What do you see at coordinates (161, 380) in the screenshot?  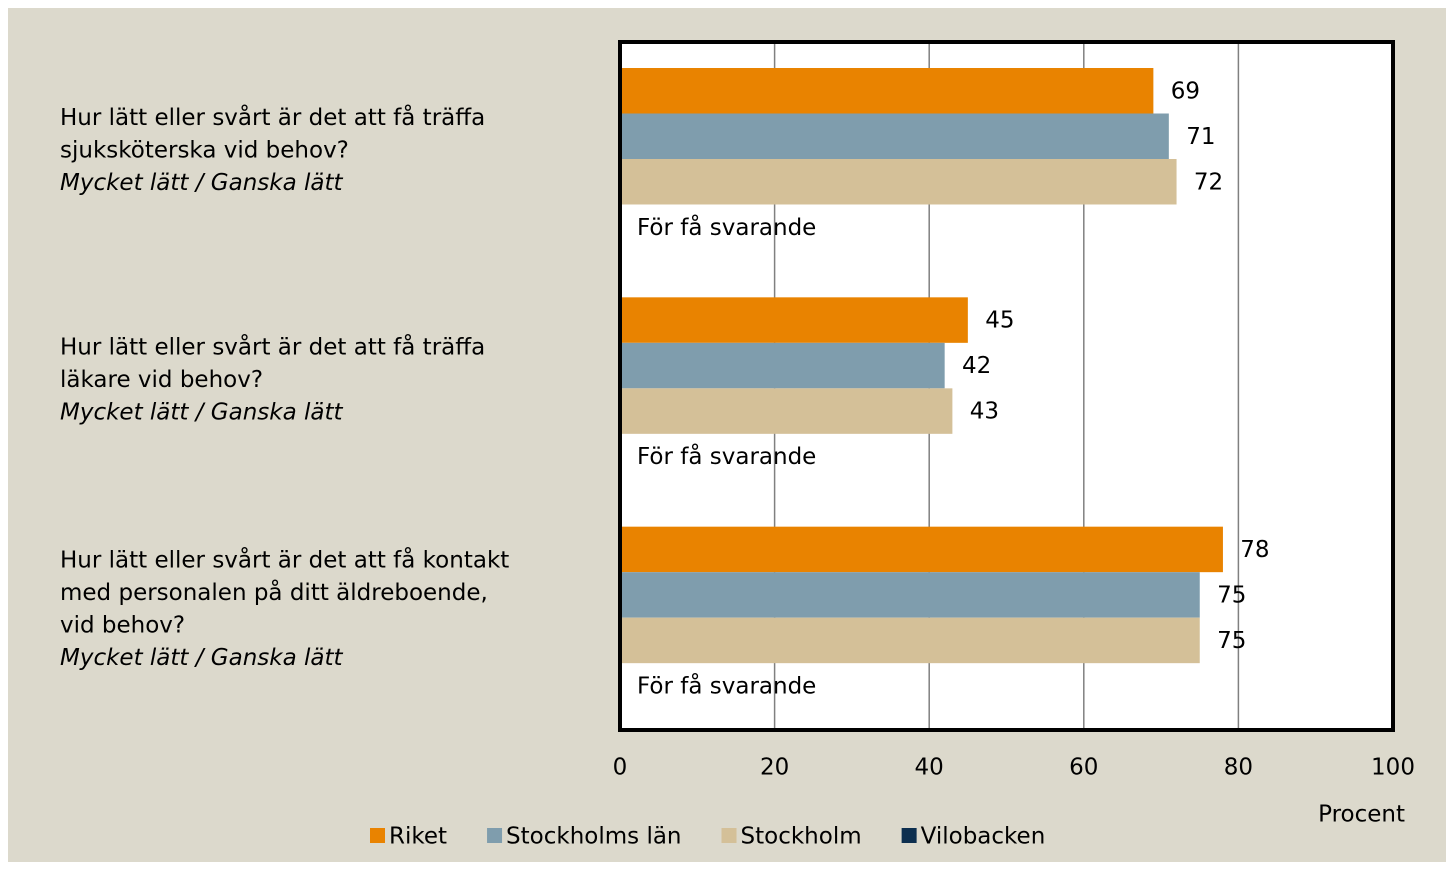 I see `category-label: läkare vid behov?` at bounding box center [161, 380].